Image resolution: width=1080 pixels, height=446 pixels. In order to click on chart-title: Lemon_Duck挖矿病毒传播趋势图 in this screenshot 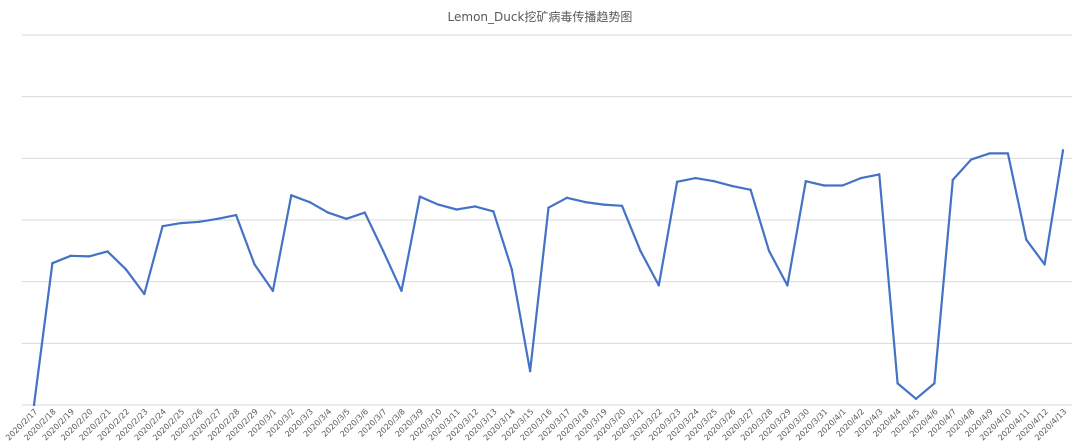, I will do `click(540, 17)`.